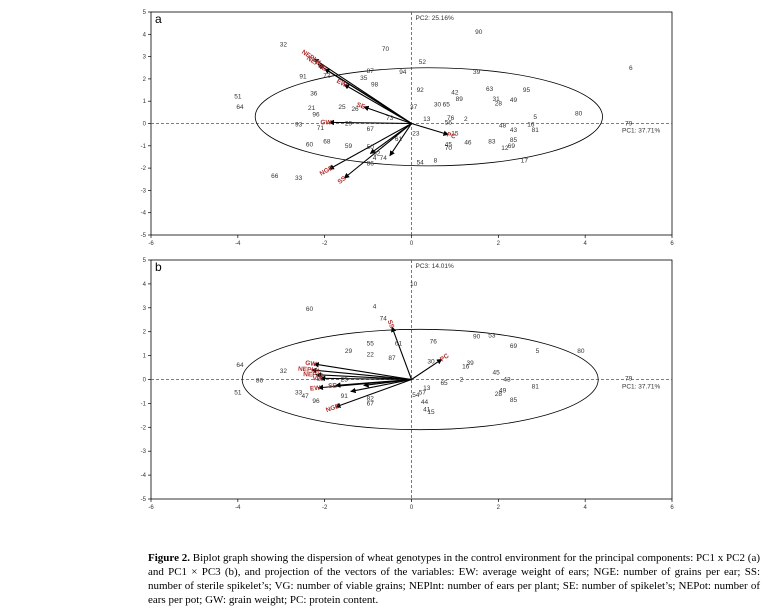  Describe the element at coordinates (477, 72) in the screenshot. I see `panel-a-genotype-point: 39` at that location.